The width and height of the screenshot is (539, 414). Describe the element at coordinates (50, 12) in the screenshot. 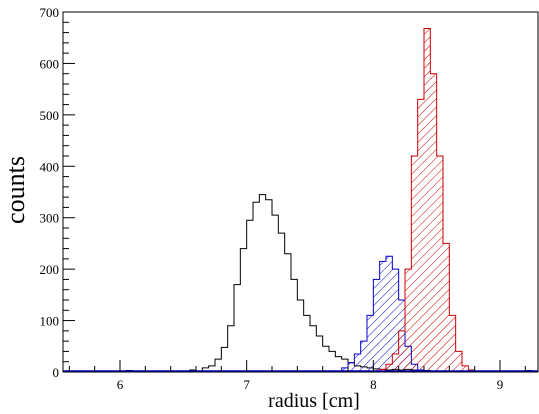

I see `y-tick-label: 700` at that location.